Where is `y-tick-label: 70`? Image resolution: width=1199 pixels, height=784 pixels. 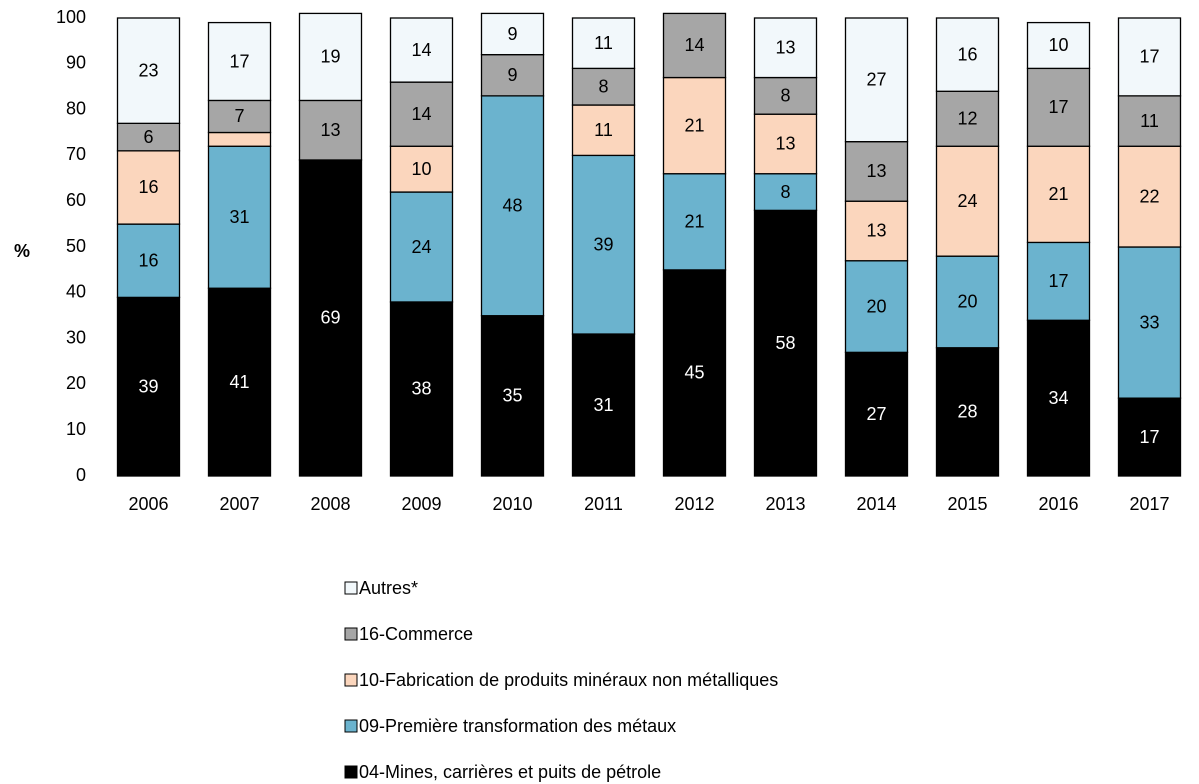
y-tick-label: 70 is located at coordinates (76, 154).